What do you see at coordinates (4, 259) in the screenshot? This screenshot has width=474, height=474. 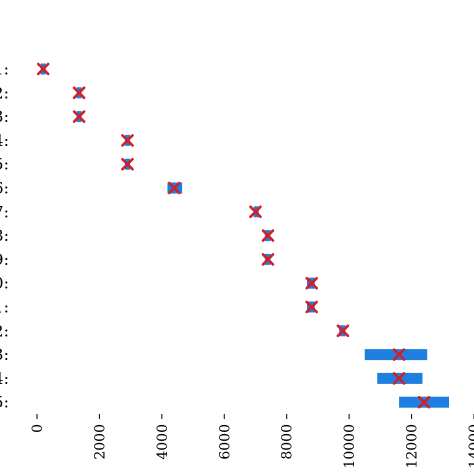 I see `y-label-9: 9:` at bounding box center [4, 259].